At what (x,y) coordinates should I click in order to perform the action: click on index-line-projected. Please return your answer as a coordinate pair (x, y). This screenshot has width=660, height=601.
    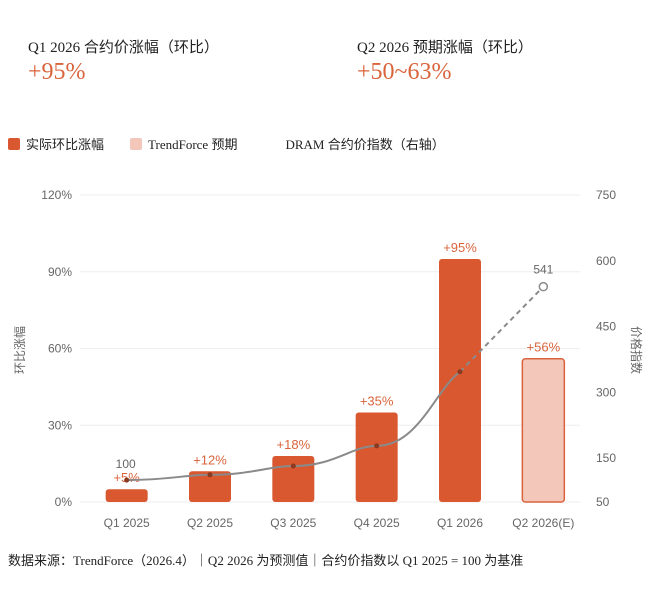
    Looking at the image, I should click on (502, 329).